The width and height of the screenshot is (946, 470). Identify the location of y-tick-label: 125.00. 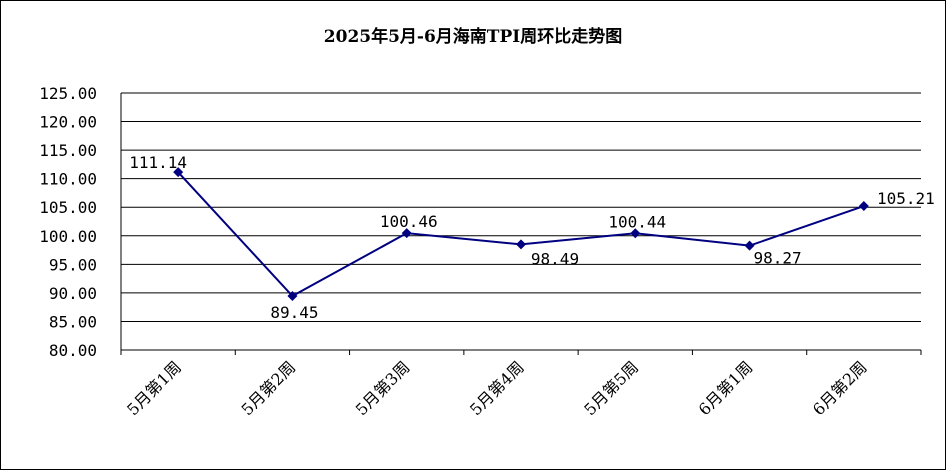
(68, 93).